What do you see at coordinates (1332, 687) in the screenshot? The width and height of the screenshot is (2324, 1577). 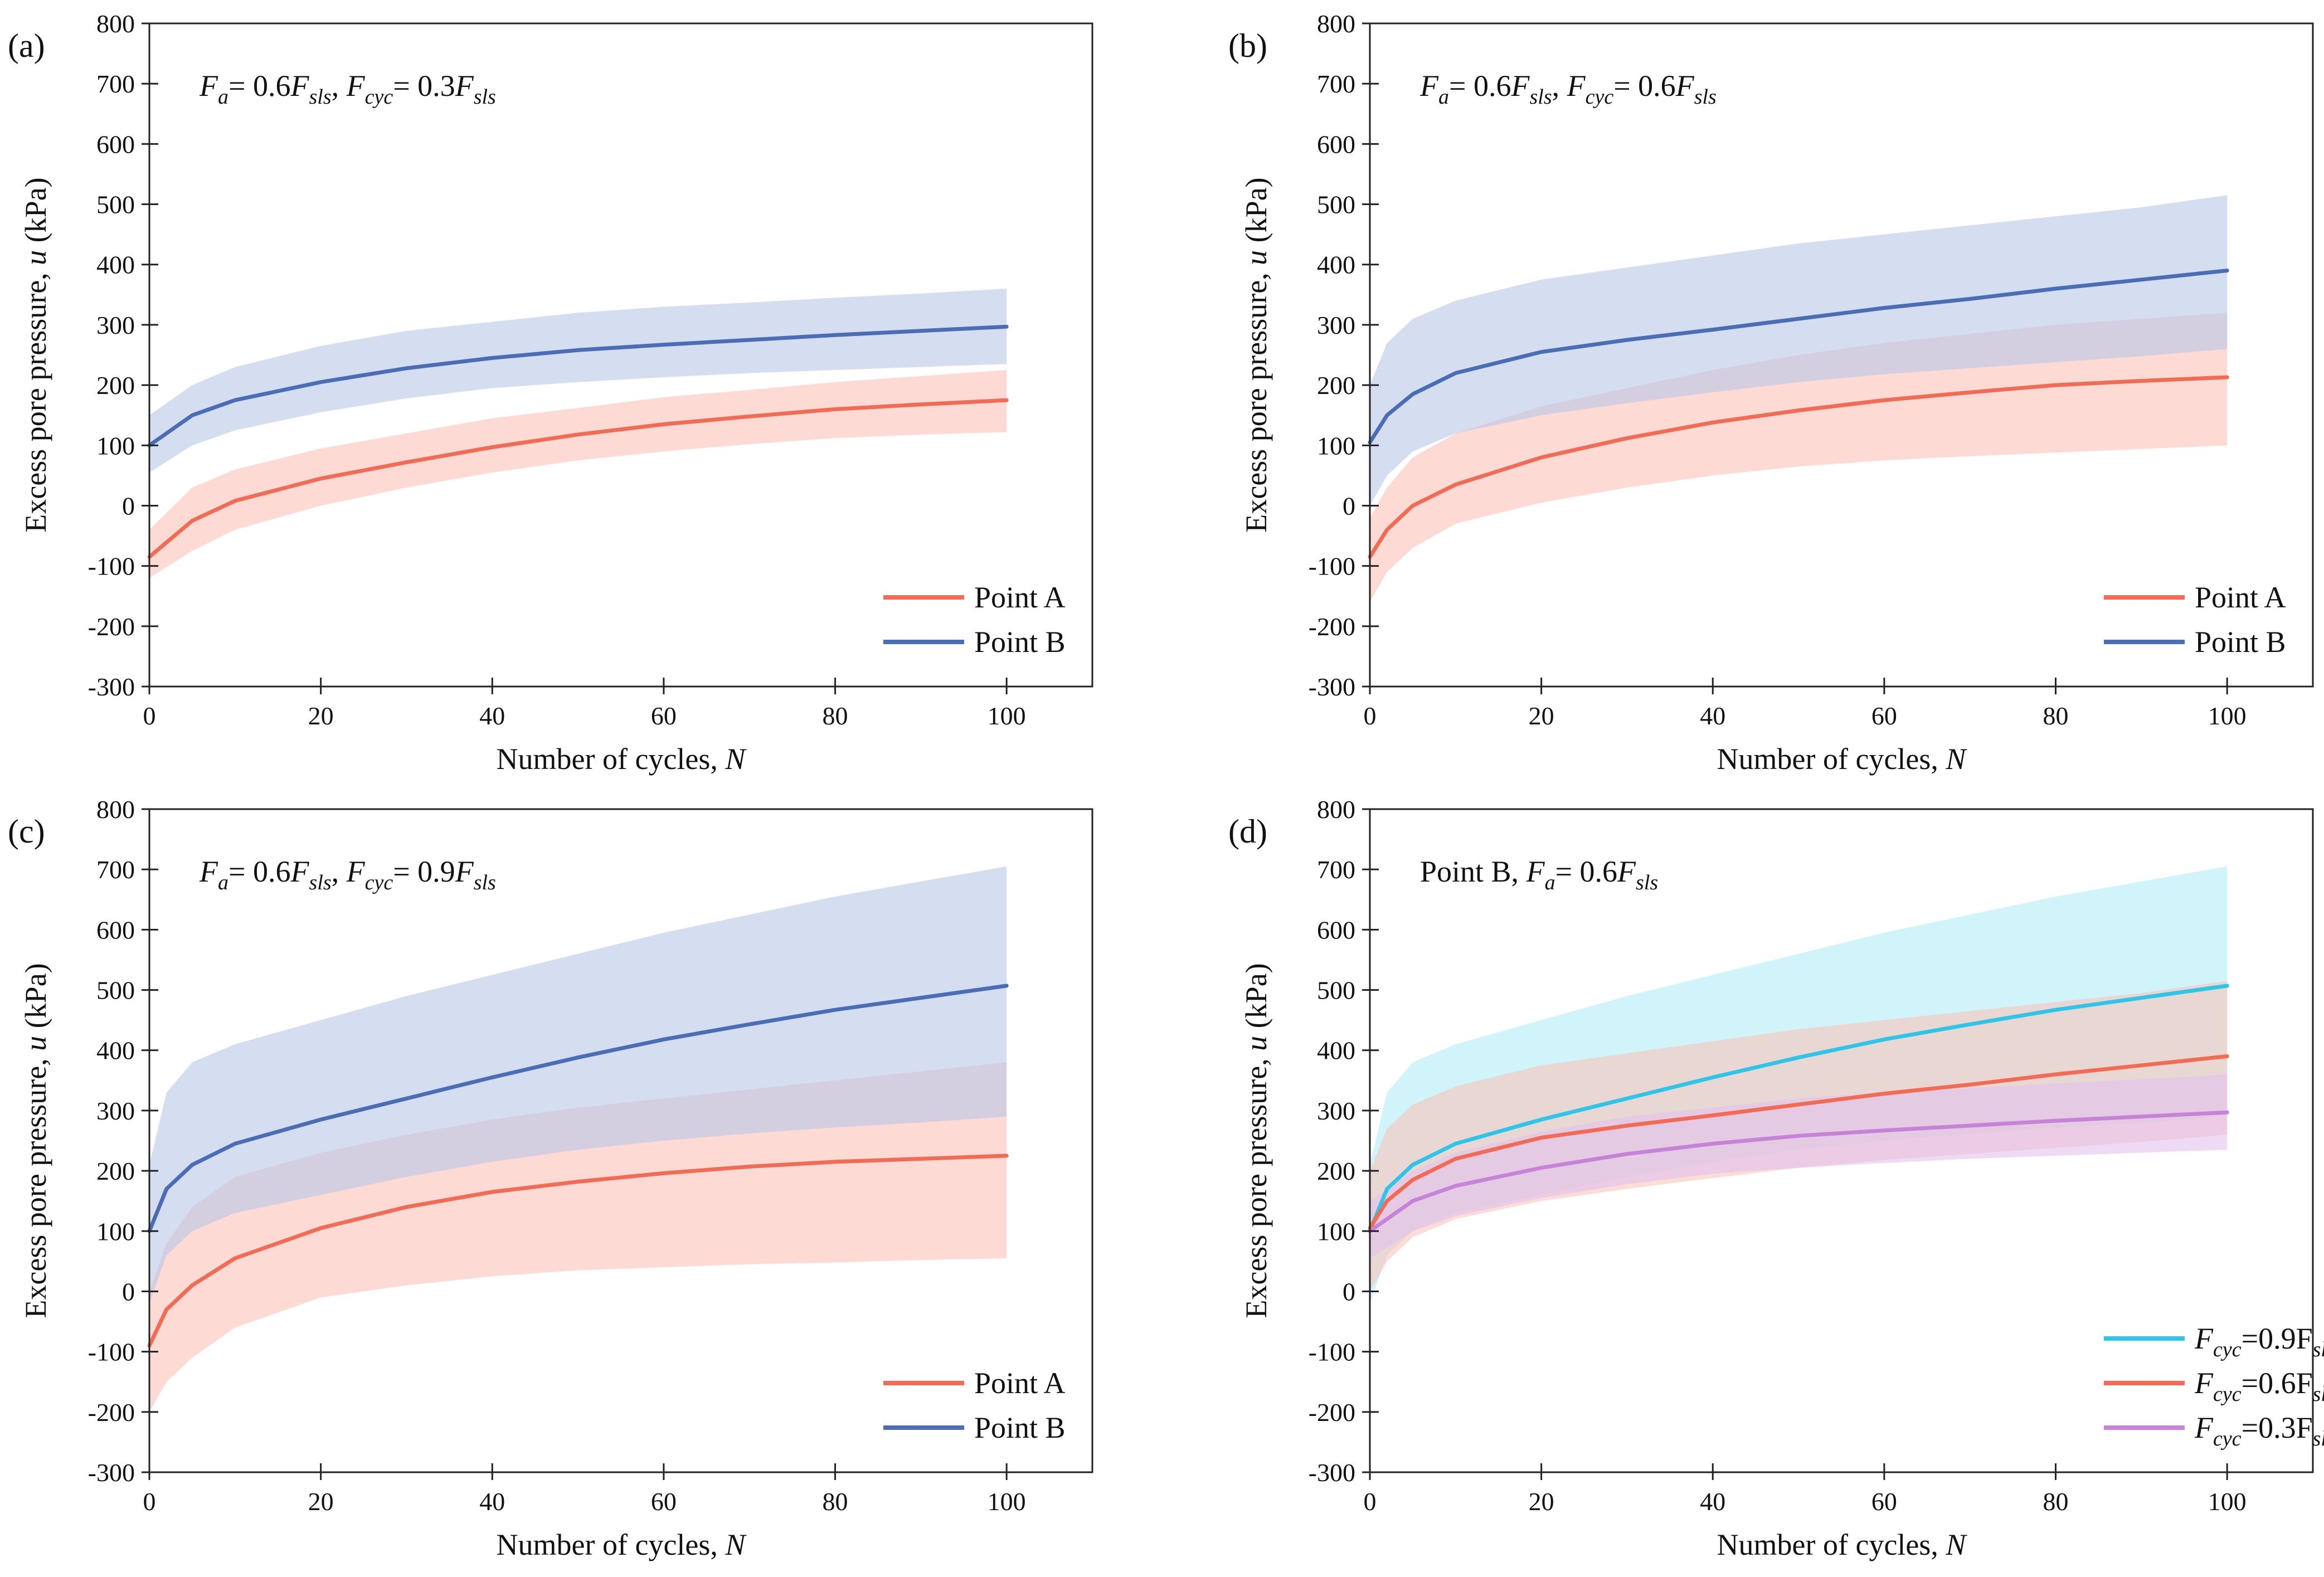 I see `y-tick-label: -300` at bounding box center [1332, 687].